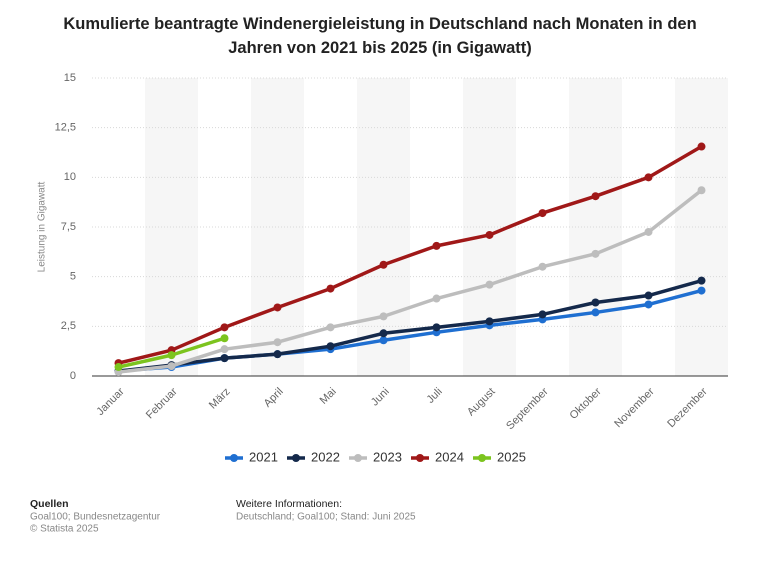 The image size is (760, 564). What do you see at coordinates (220, 399) in the screenshot?
I see `x-tick-label: März` at bounding box center [220, 399].